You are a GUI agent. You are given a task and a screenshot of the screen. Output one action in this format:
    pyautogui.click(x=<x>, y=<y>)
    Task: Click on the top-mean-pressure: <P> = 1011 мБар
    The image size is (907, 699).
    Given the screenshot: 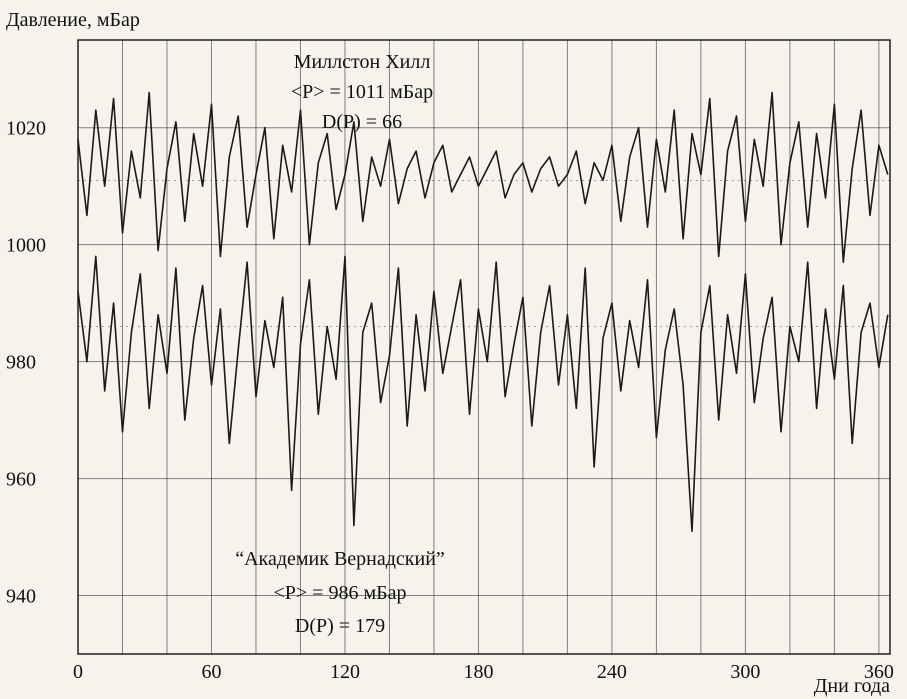 What is the action you would take?
    pyautogui.click(x=362, y=92)
    